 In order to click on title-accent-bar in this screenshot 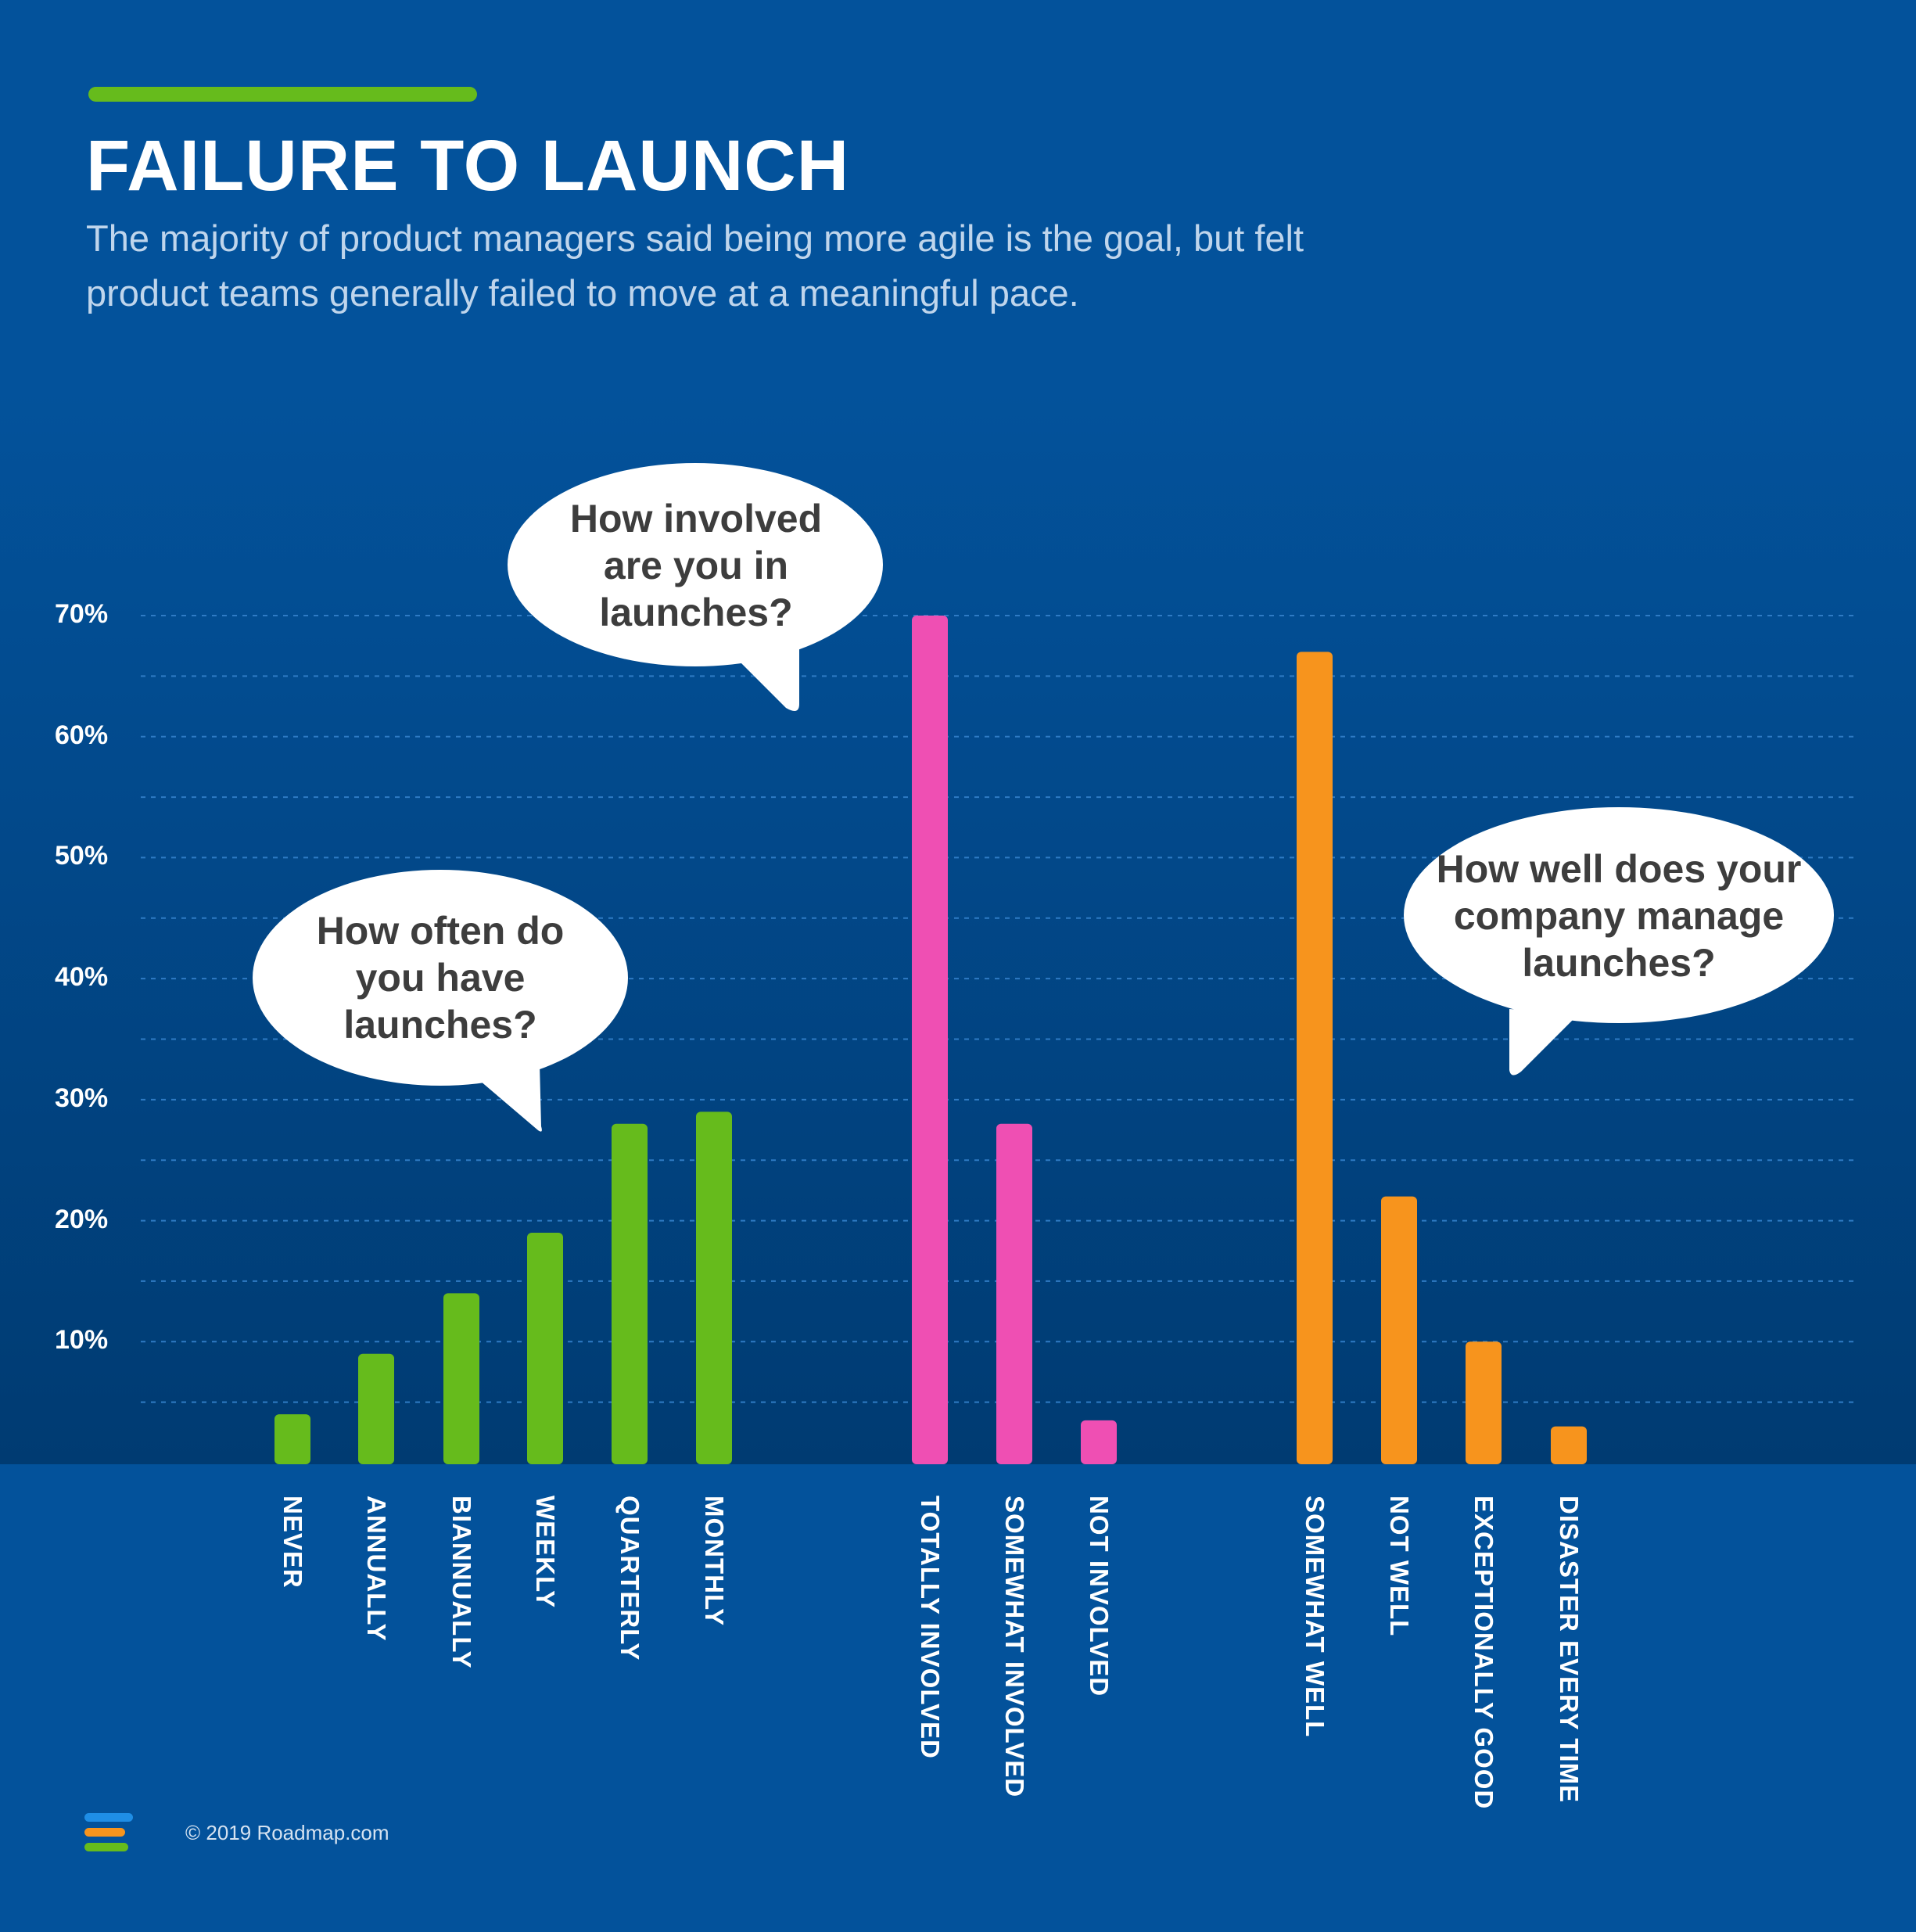, I will do `click(283, 95)`.